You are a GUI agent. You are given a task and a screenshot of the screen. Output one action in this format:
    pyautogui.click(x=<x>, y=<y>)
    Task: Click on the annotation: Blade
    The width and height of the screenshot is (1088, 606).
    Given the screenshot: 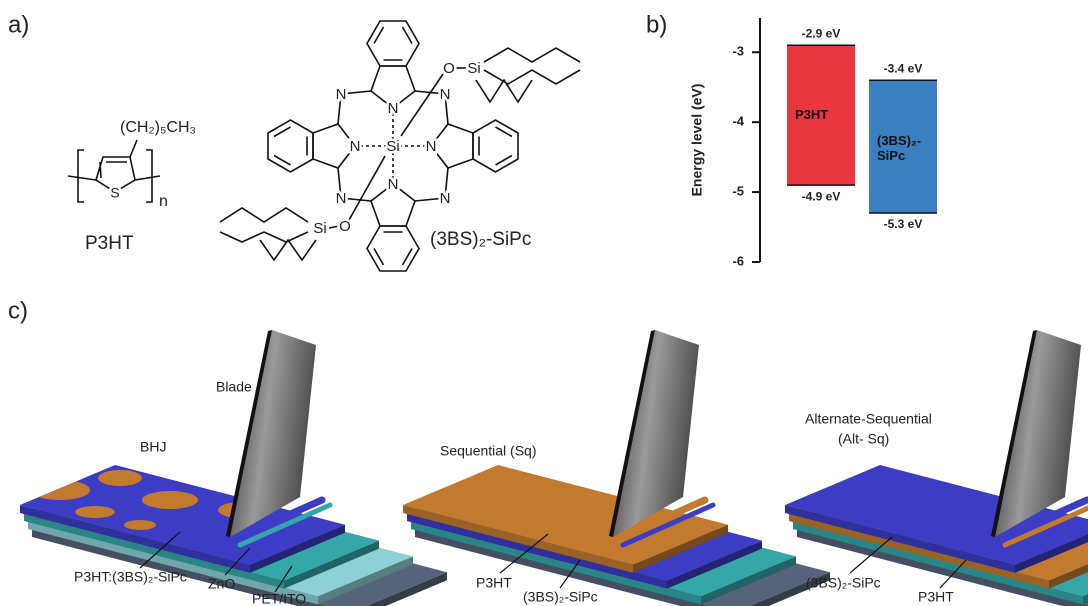 What is the action you would take?
    pyautogui.click(x=234, y=387)
    